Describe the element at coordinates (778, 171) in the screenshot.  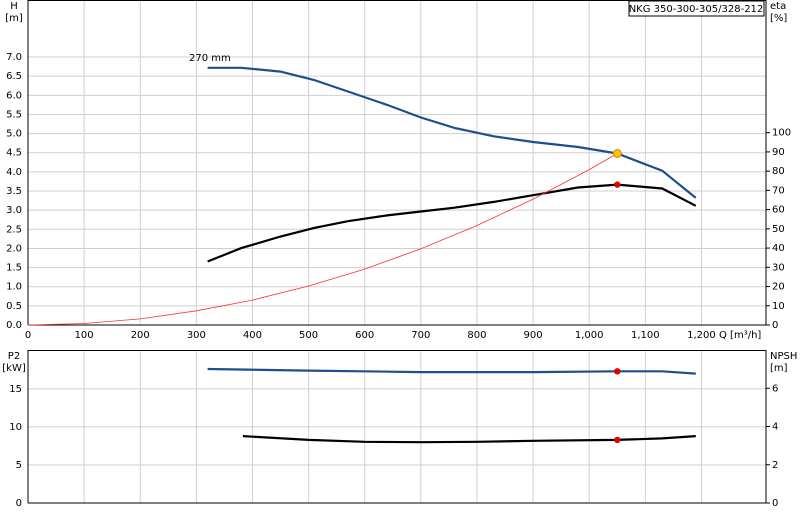
I see `y2-tick-label: 80` at that location.